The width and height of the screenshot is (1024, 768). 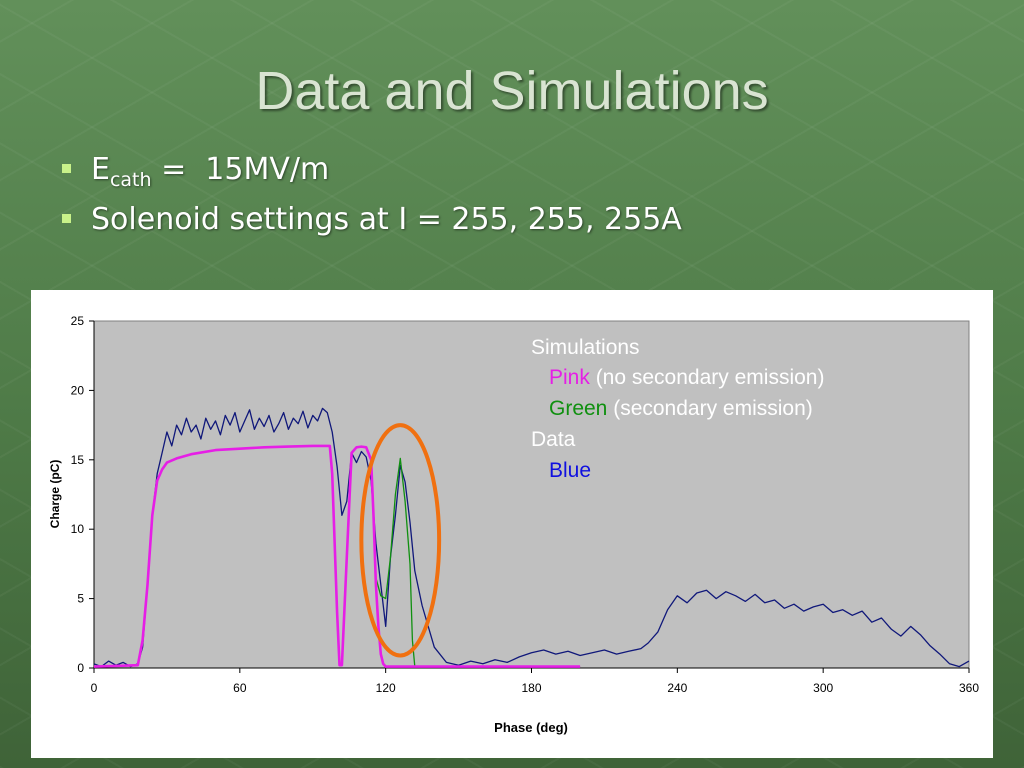 I want to click on annotation-layer, so click(x=400, y=540).